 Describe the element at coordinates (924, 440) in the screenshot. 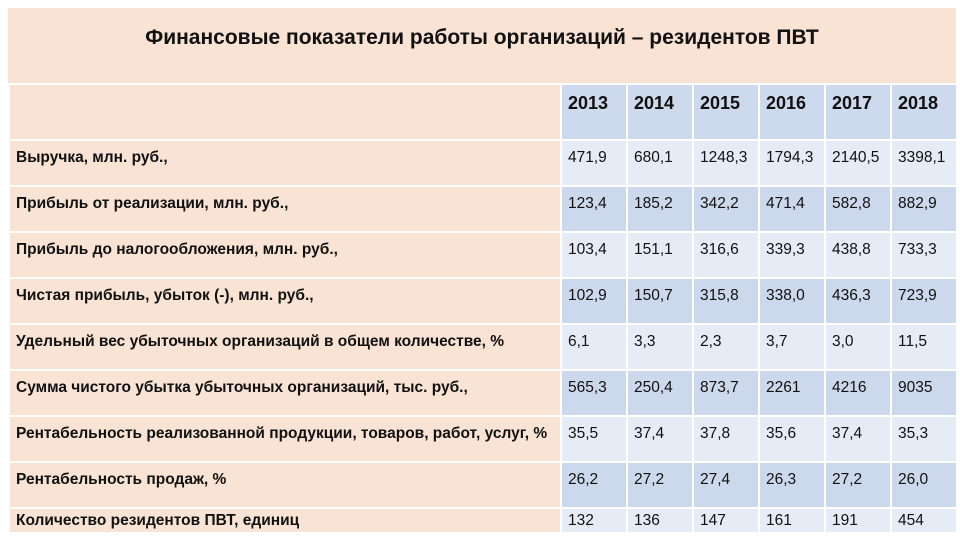

I see `value-cell: 35,3` at that location.